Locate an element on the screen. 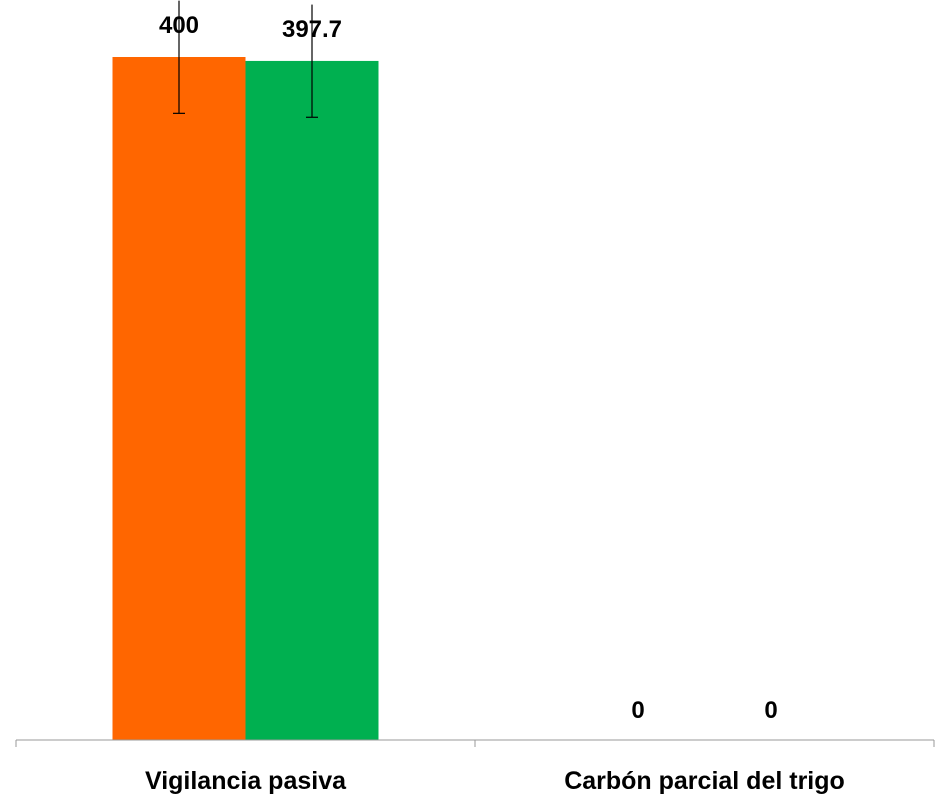 This screenshot has width=936, height=796. x-axis is located at coordinates (475, 743).